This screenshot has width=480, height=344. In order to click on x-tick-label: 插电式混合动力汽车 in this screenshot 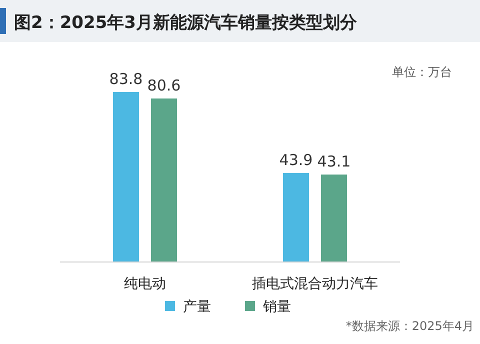, I will do `click(315, 284)`.